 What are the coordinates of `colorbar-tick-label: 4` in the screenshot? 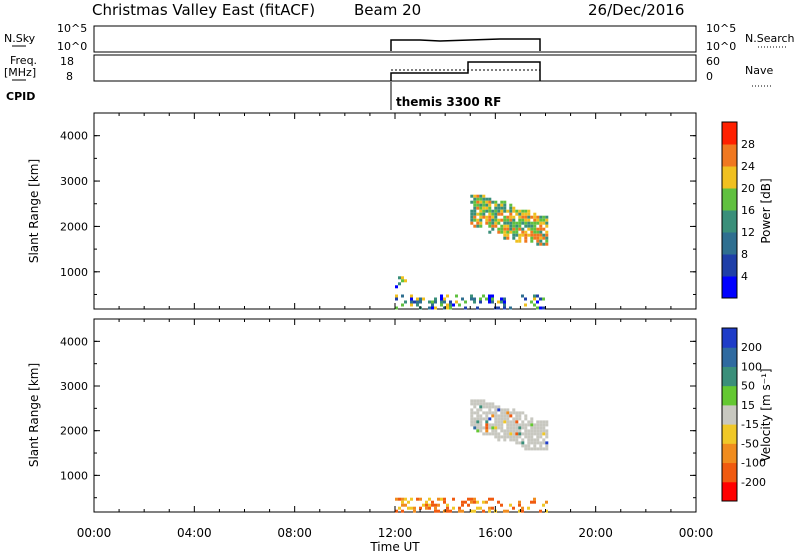 It's located at (744, 276).